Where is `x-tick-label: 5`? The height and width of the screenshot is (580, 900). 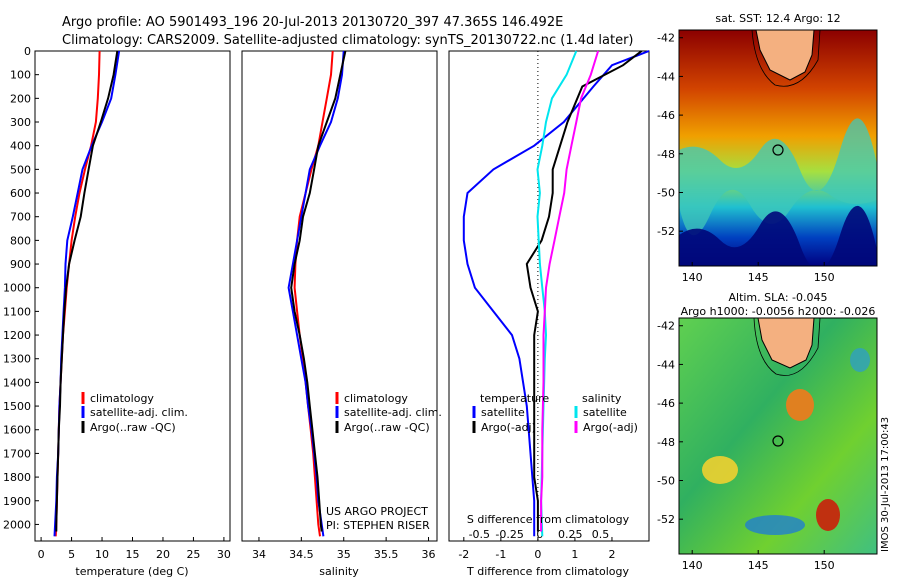 x-tick-label: 5 is located at coordinates (71, 554).